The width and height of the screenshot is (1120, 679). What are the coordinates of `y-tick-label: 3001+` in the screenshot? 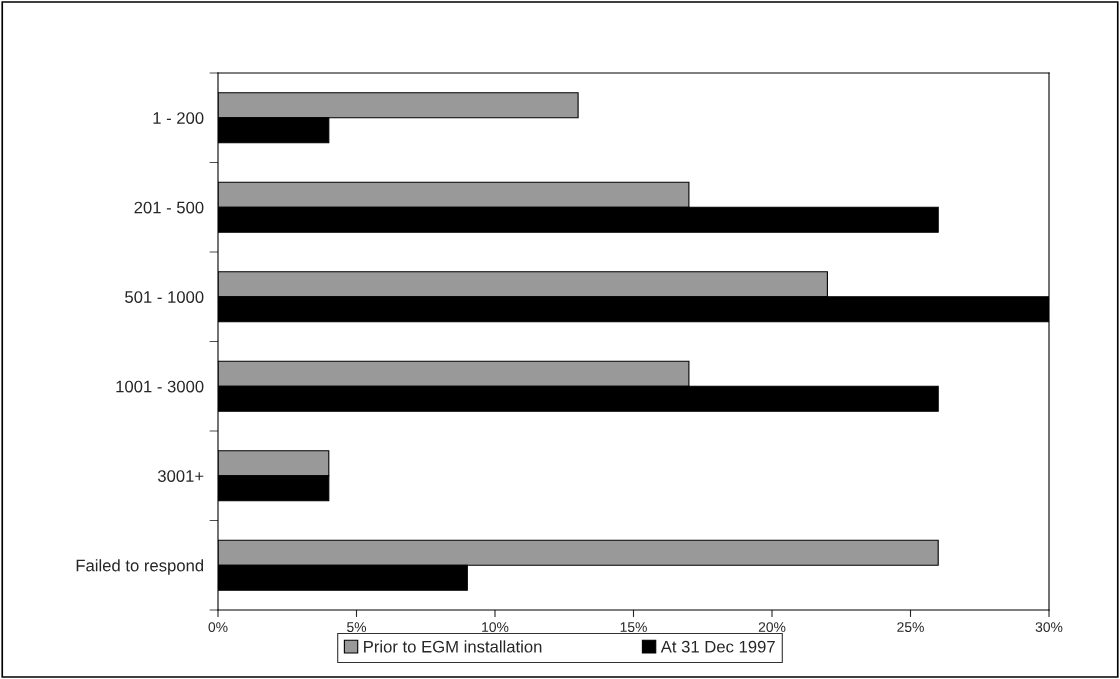 It's located at (180, 476).